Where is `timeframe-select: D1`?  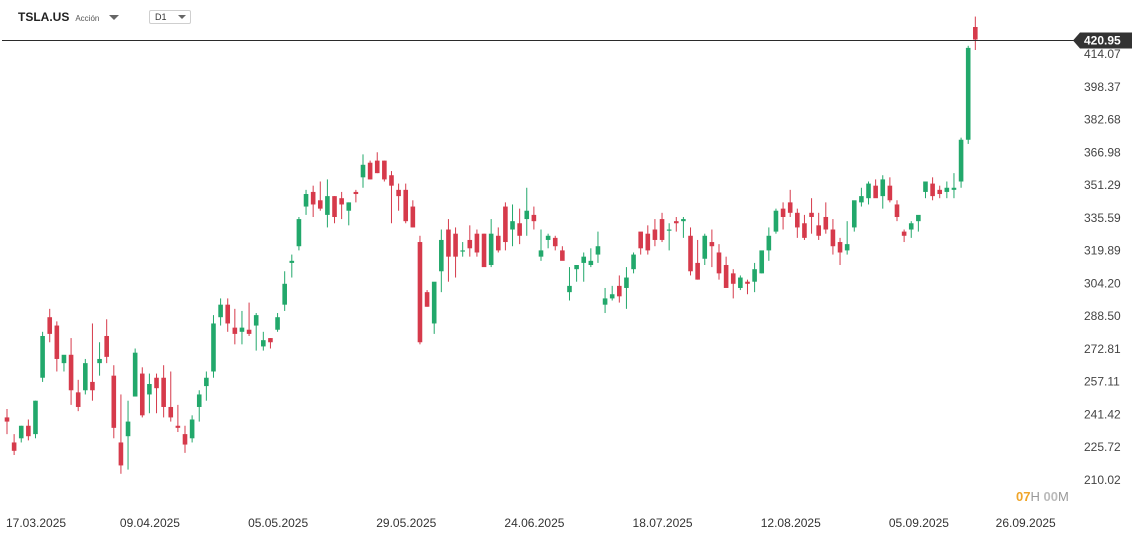 timeframe-select: D1 is located at coordinates (170, 17).